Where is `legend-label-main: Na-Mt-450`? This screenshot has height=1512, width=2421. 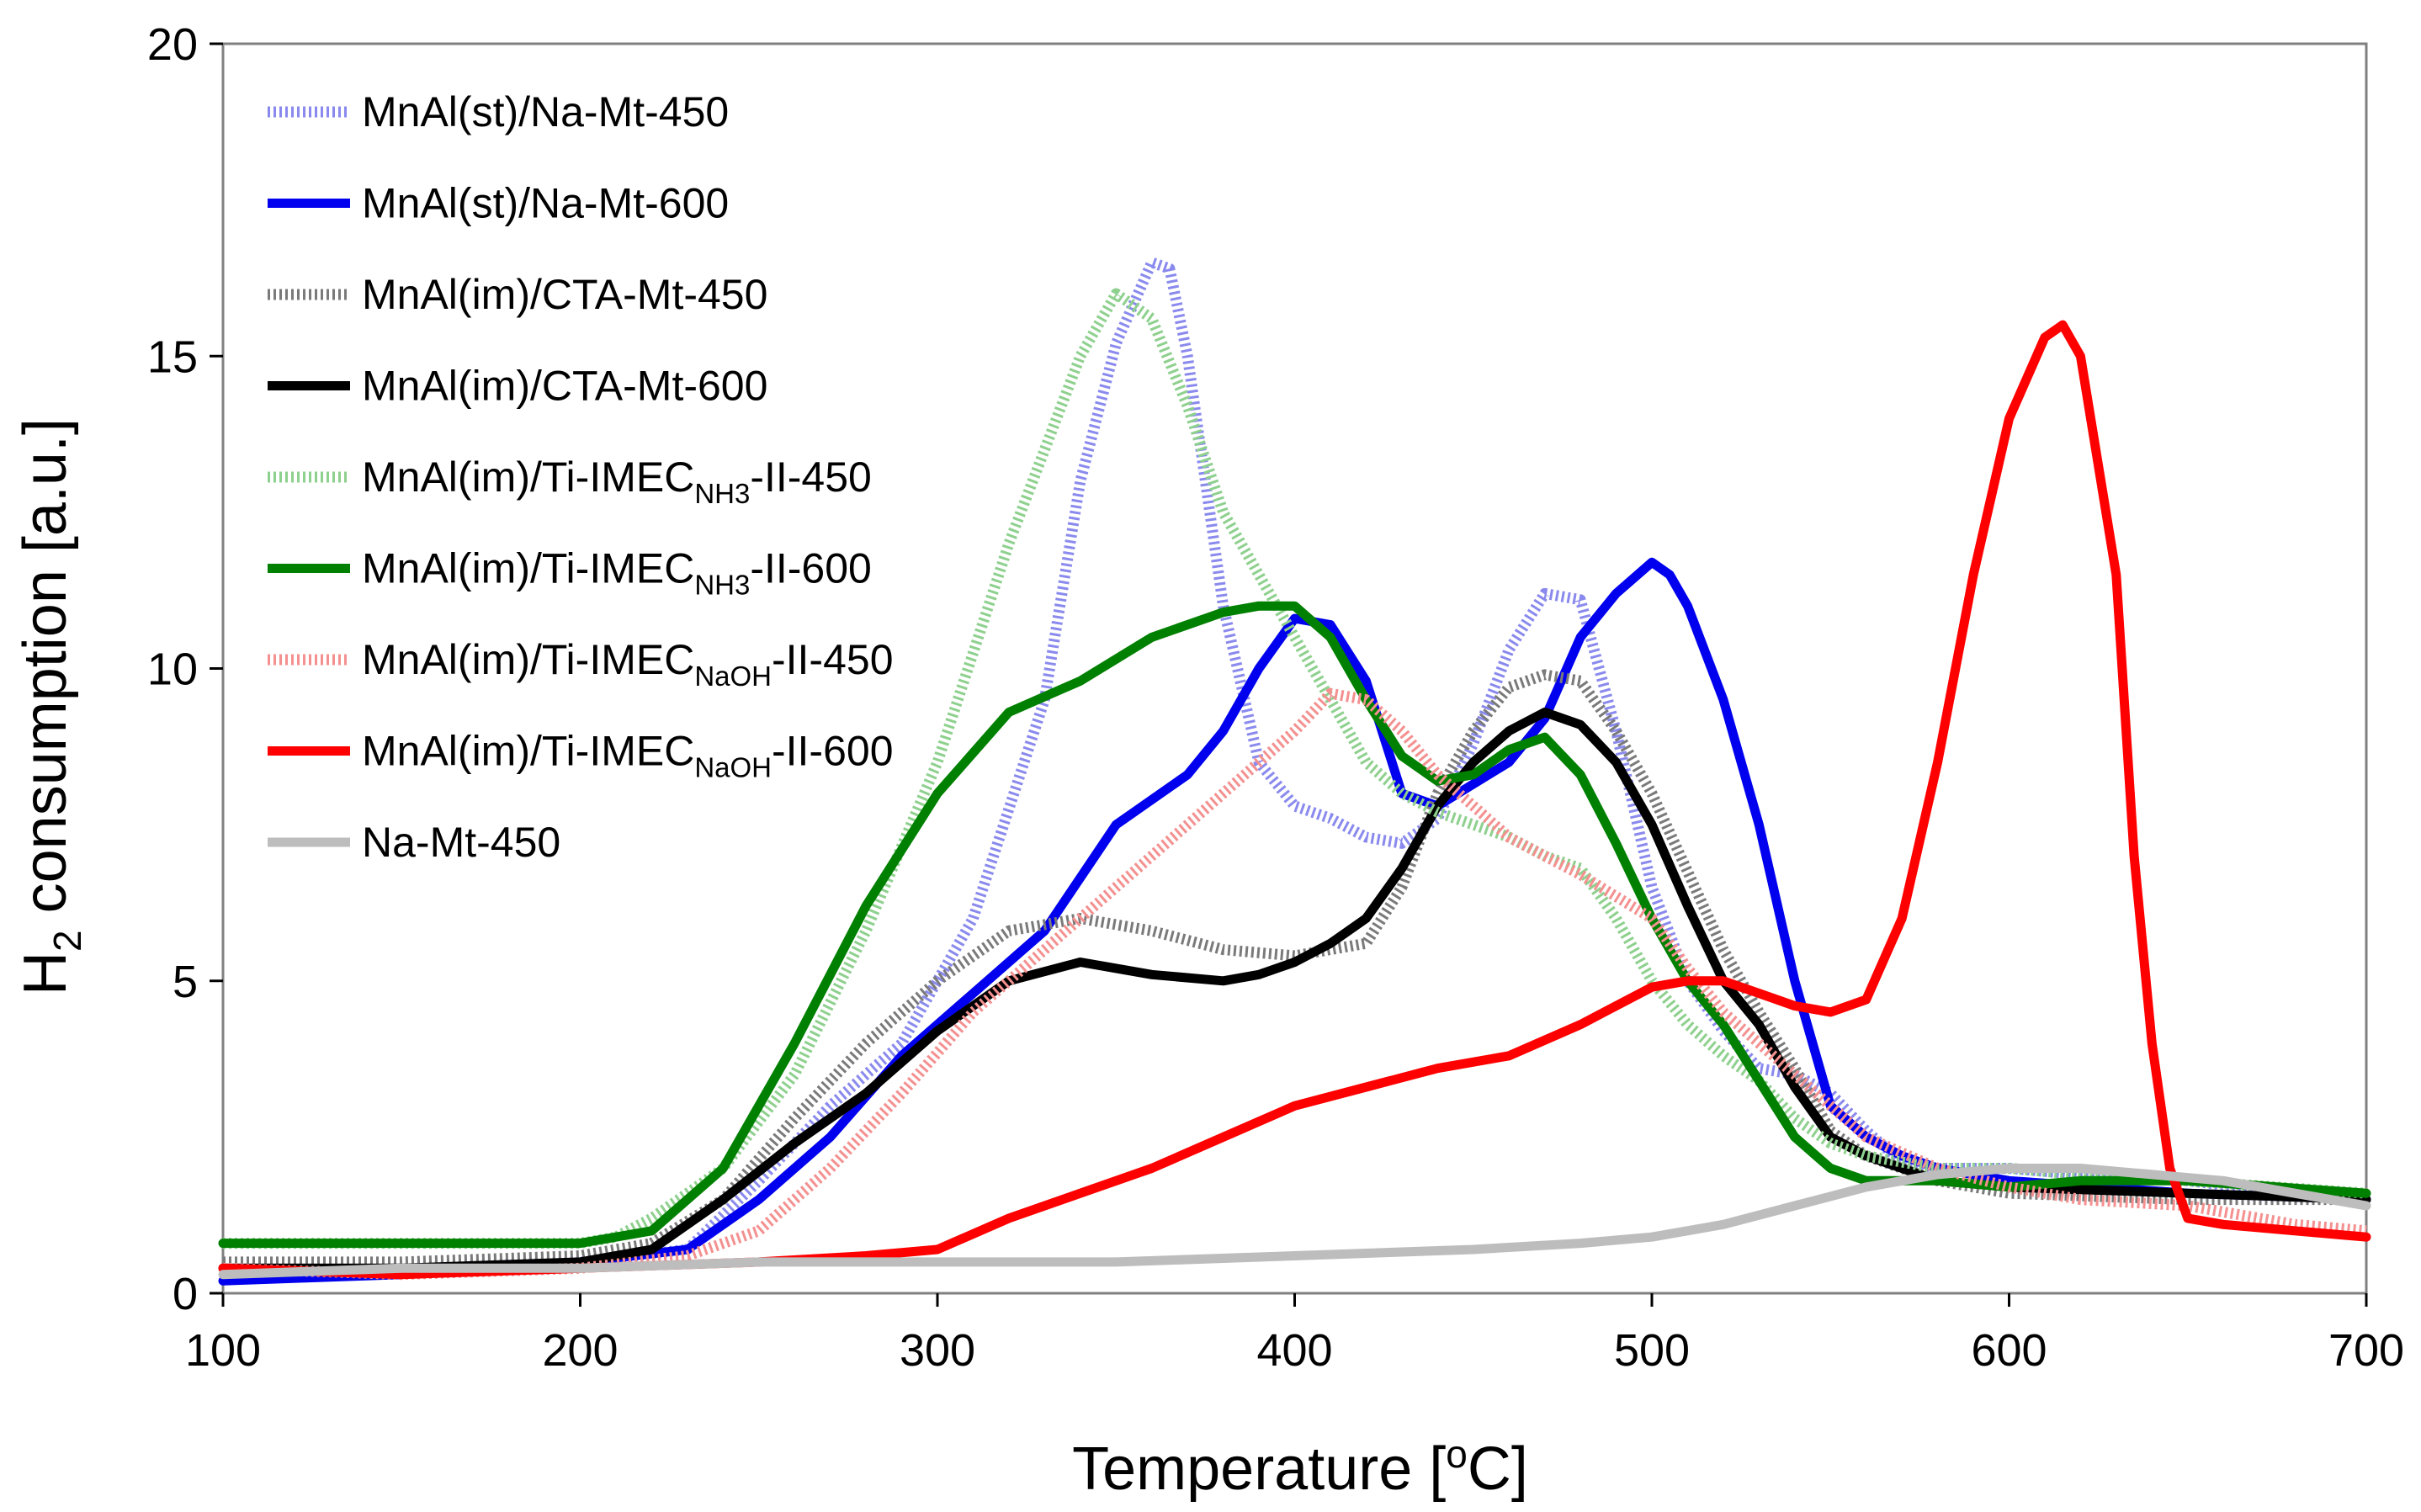
legend-label-main: Na-Mt-450 is located at coordinates (461, 842).